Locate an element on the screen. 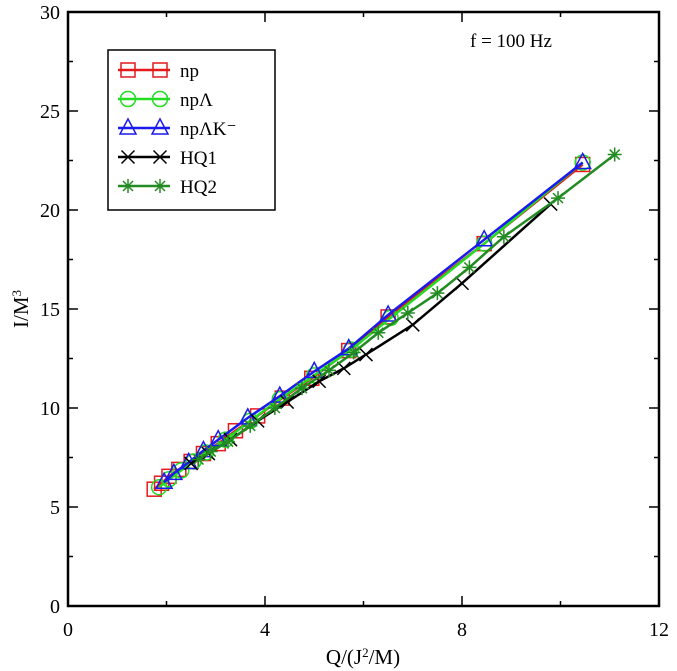 This screenshot has height=671, width=677. x-tick-label: 0 is located at coordinates (68, 630).